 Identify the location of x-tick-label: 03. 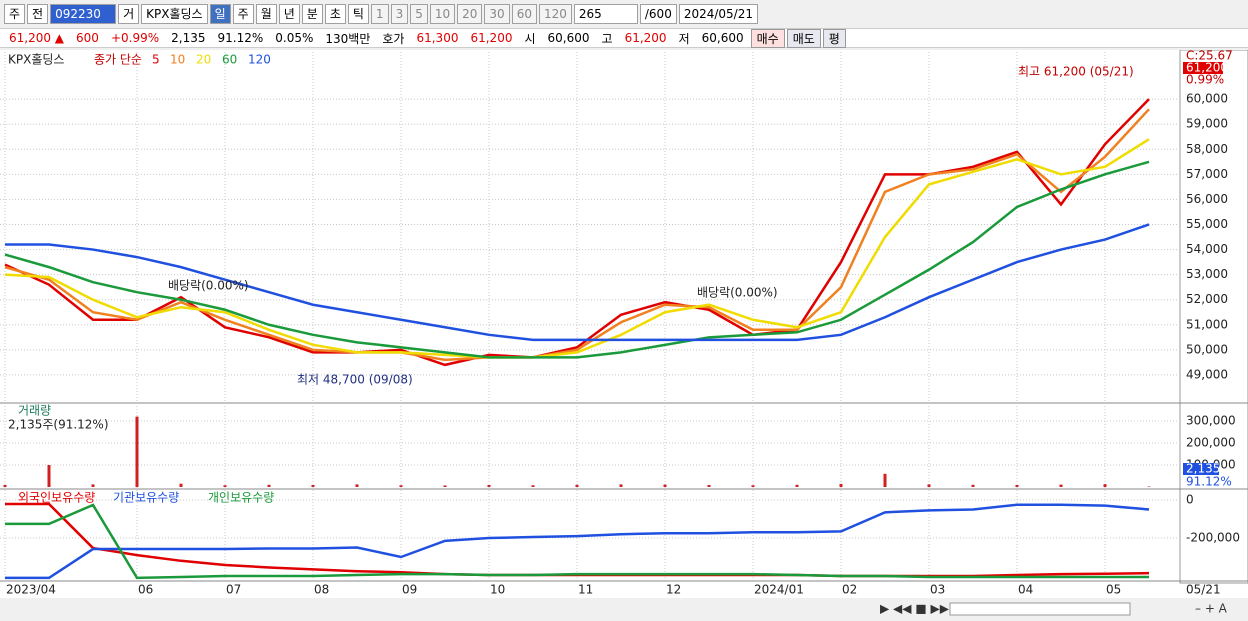
(937, 590).